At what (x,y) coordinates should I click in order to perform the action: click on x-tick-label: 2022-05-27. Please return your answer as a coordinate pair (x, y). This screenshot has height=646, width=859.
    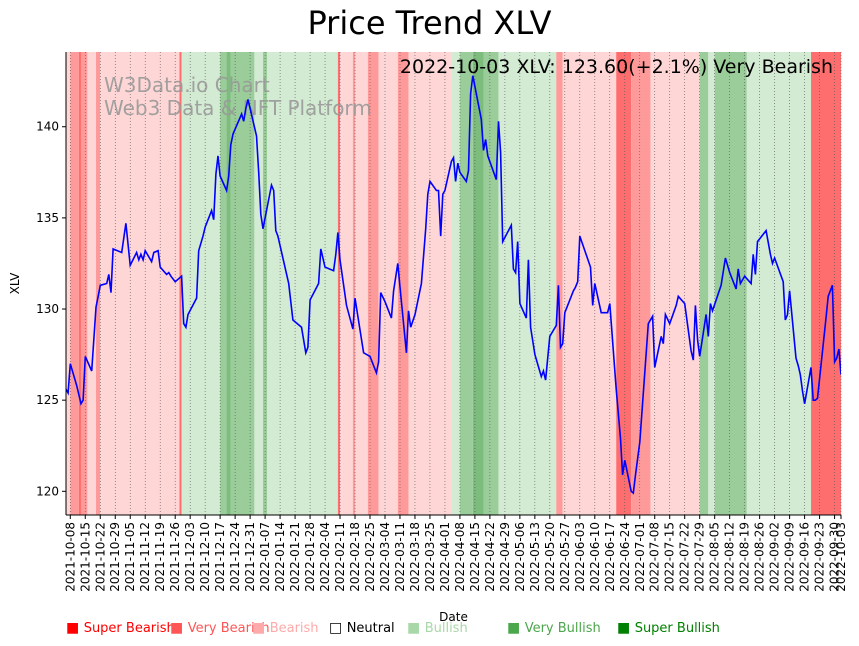
    Looking at the image, I should click on (565, 557).